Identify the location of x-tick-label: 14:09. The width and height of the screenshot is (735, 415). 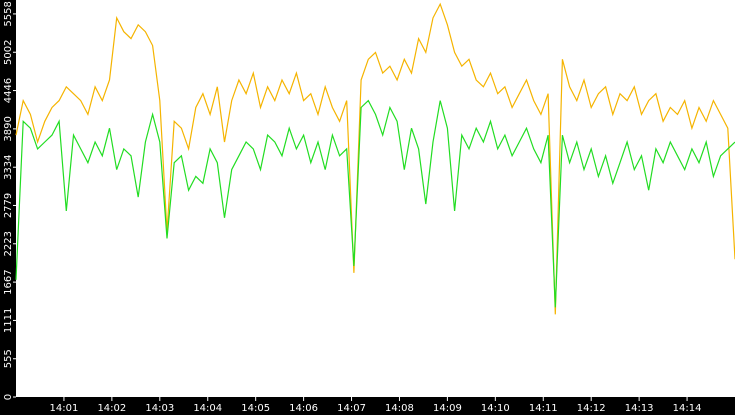
(447, 408).